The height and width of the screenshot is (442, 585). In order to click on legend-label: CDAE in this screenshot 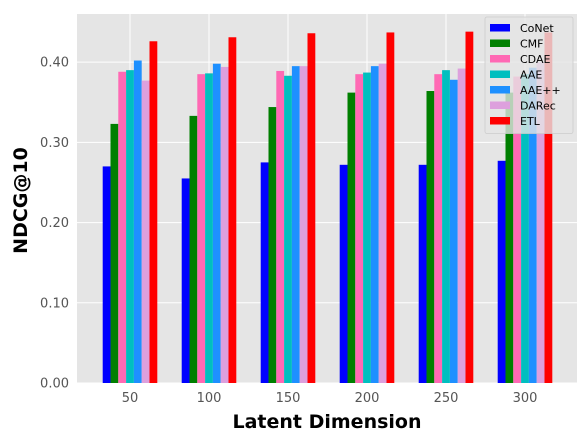, I will do `click(535, 59)`.